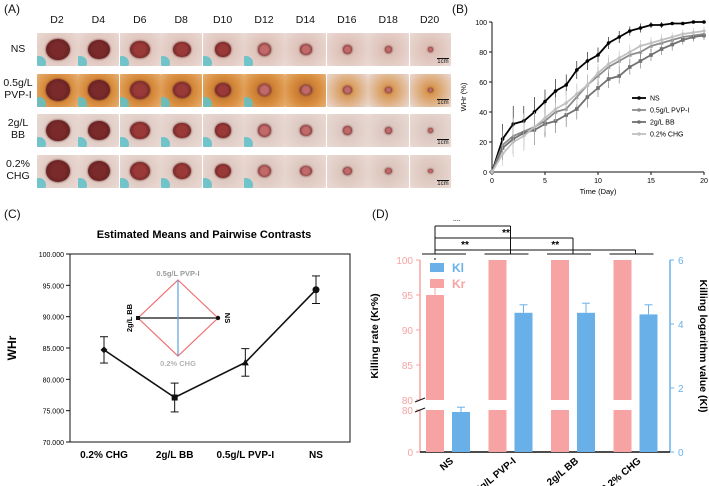 Image resolution: width=709 pixels, height=486 pixels. What do you see at coordinates (492, 181) in the screenshot?
I see `x-tick-label: 0` at bounding box center [492, 181].